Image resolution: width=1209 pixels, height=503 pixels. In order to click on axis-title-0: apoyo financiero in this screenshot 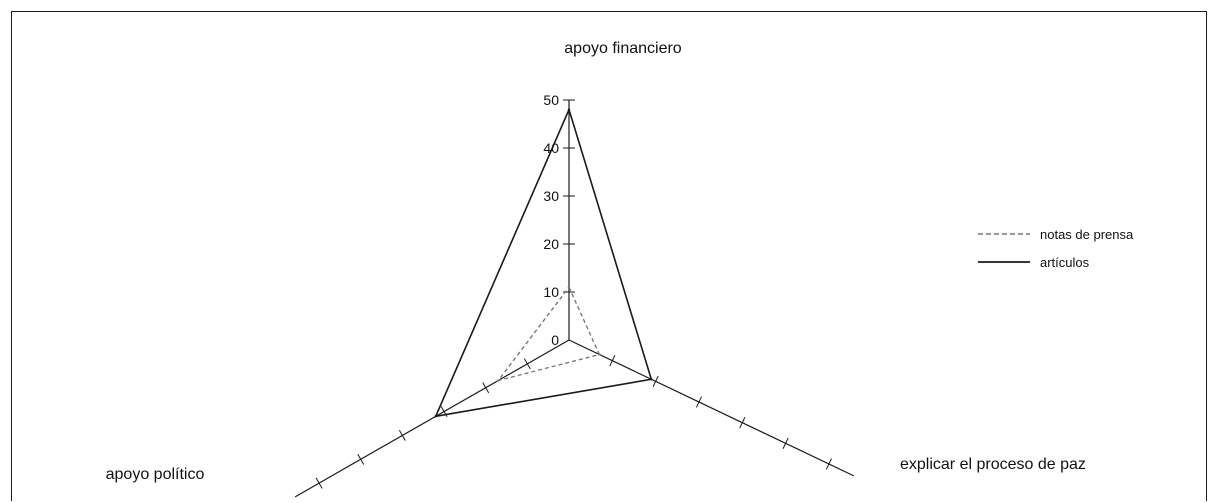, I will do `click(623, 48)`.